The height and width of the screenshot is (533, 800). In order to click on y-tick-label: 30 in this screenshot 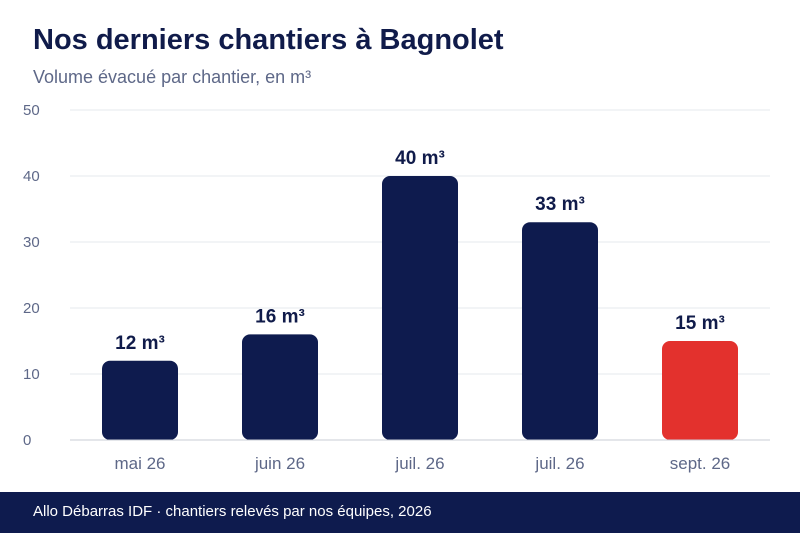, I will do `click(31, 242)`.